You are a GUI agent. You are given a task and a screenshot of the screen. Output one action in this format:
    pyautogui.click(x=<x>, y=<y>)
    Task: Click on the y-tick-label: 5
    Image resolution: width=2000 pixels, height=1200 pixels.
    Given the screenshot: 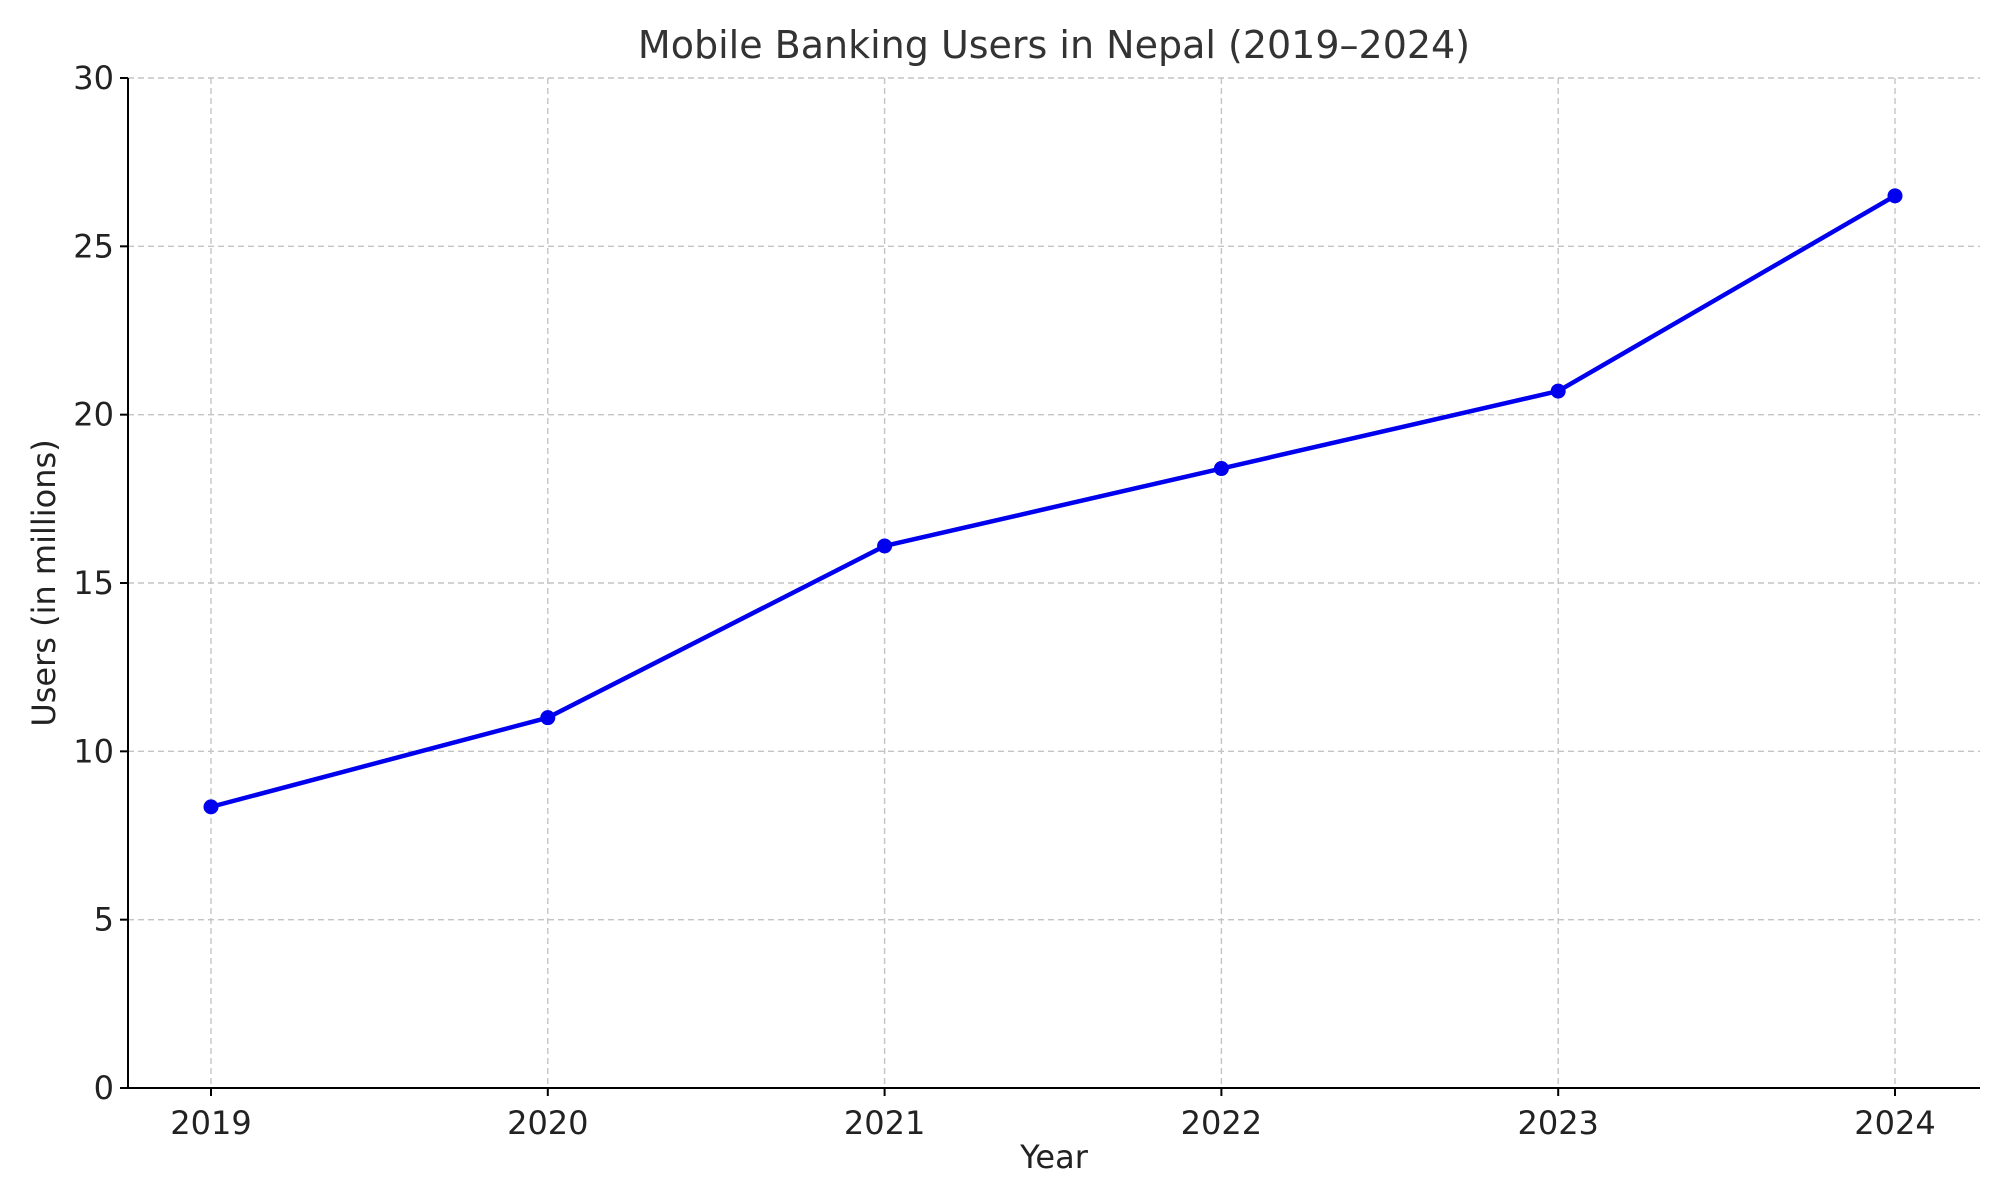 What is the action you would take?
    pyautogui.click(x=104, y=920)
    